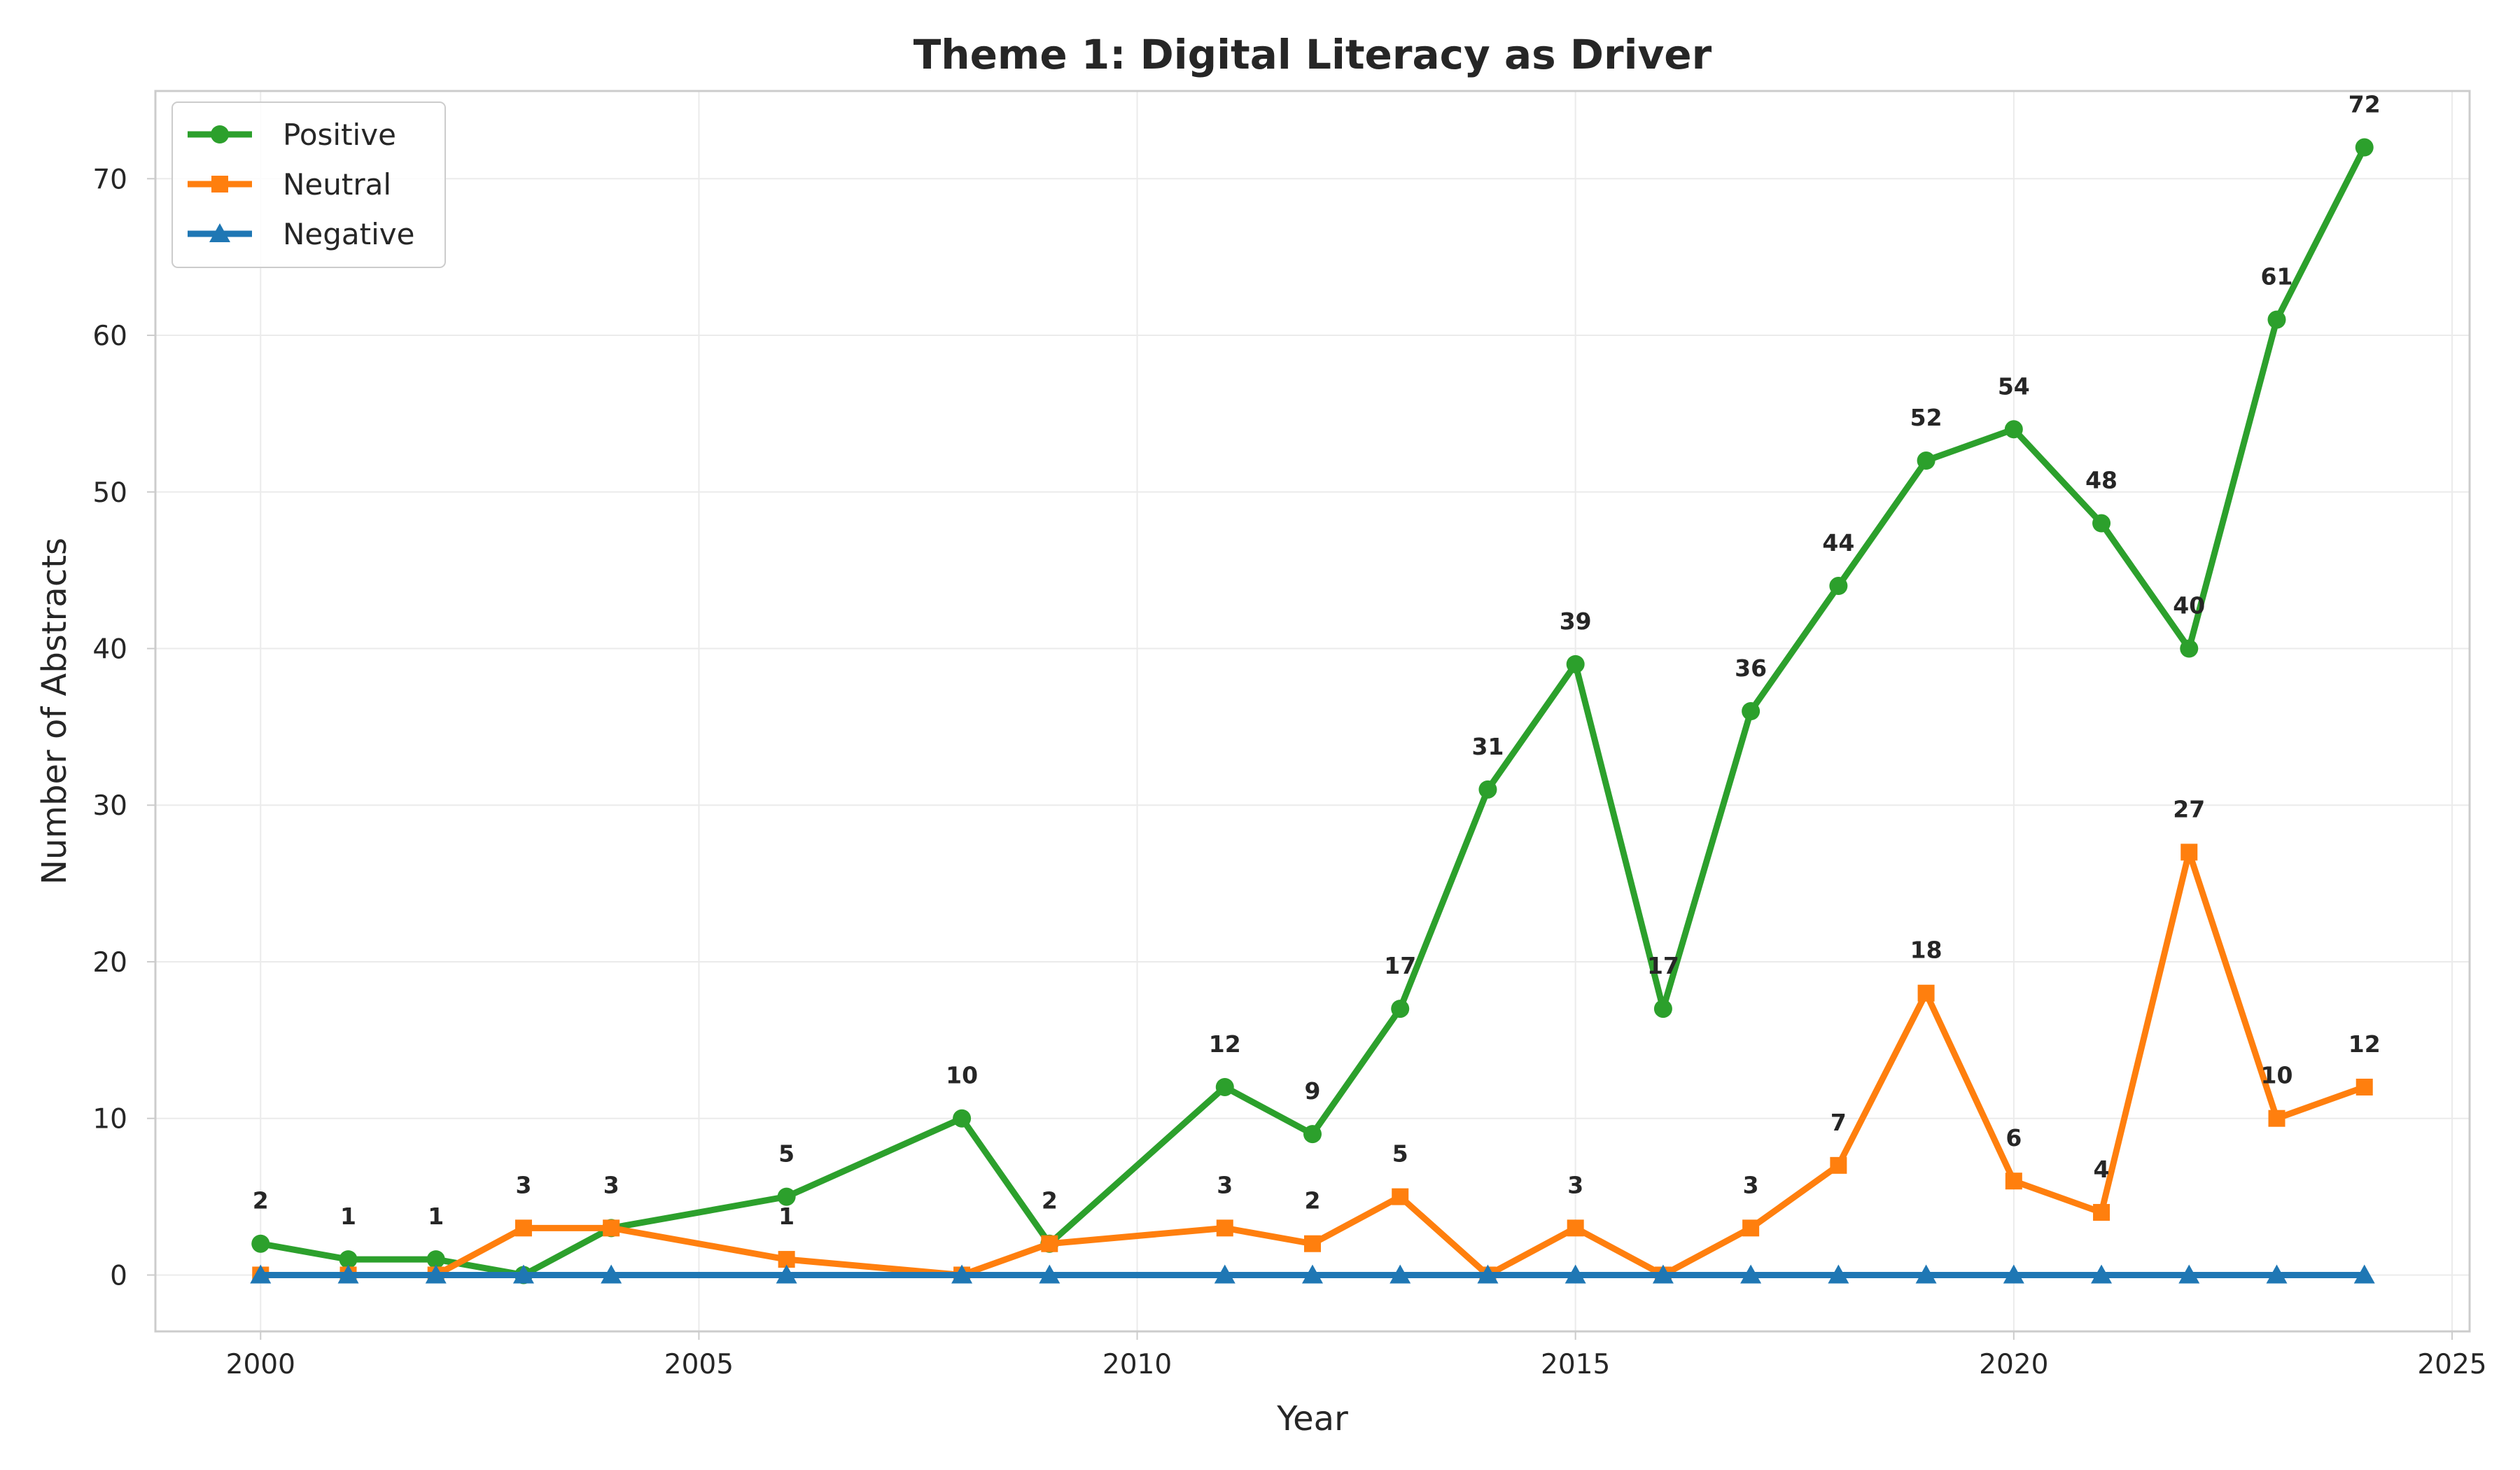 Image resolution: width=2520 pixels, height=1470 pixels. What do you see at coordinates (1356, 1355) in the screenshot?
I see `x-axis-ticks: 2000 2005 2010 2015 2020 2025` at bounding box center [1356, 1355].